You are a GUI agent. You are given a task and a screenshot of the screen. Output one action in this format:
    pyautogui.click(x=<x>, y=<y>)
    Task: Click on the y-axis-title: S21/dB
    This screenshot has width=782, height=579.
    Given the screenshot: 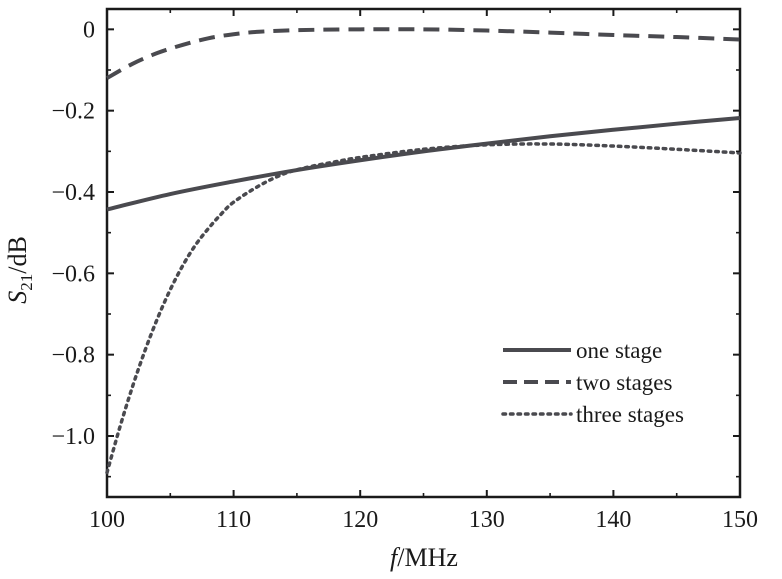 What is the action you would take?
    pyautogui.click(x=19, y=270)
    